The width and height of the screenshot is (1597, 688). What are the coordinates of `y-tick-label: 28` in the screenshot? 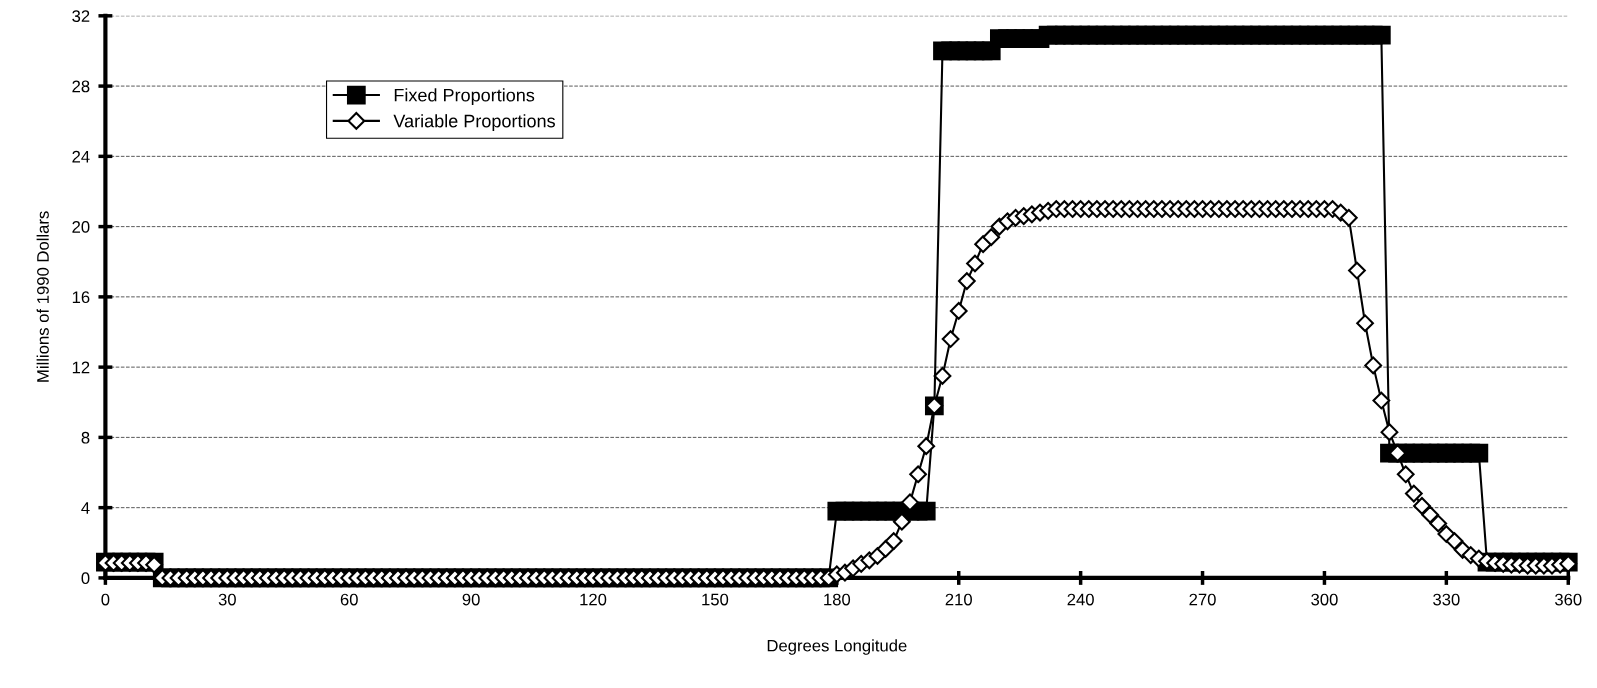 It's located at (81, 86).